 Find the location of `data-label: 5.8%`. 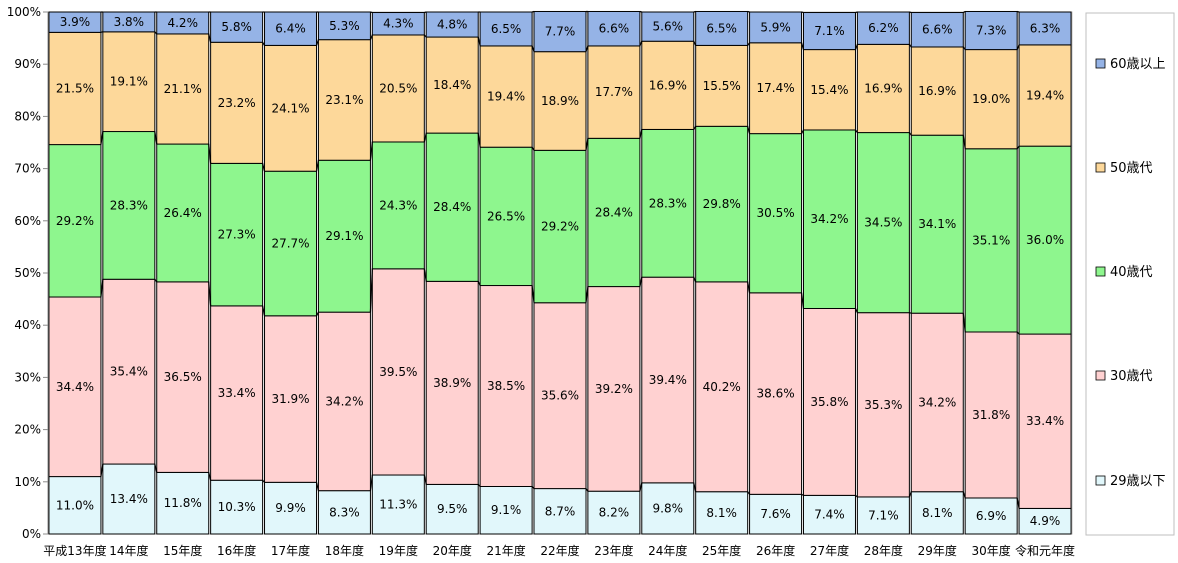

data-label: 5.8% is located at coordinates (236, 27).